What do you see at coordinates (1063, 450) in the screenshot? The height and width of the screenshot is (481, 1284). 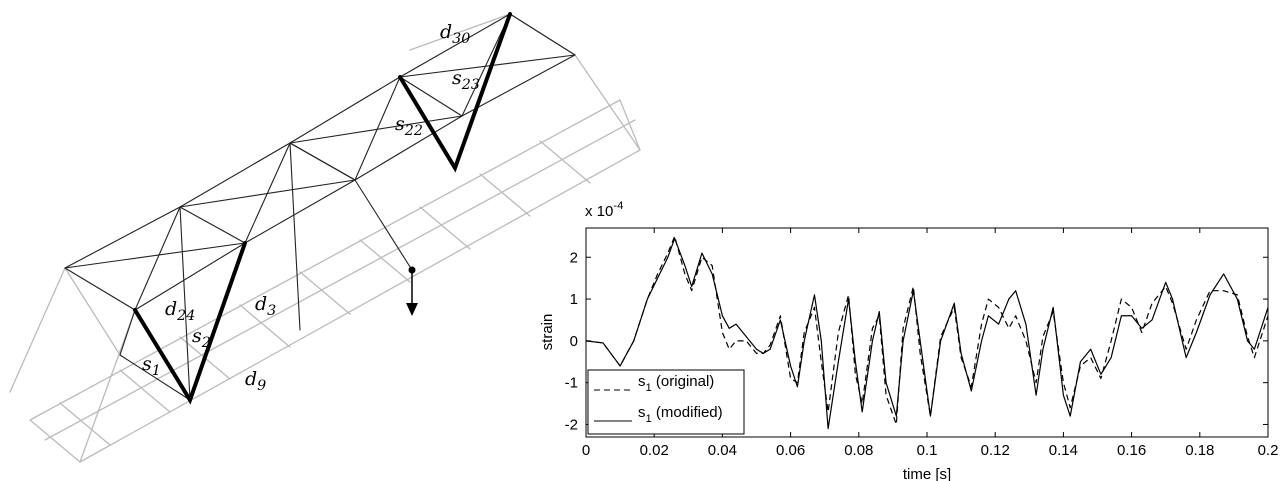 I see `x-tick-label: 0.14` at bounding box center [1063, 450].